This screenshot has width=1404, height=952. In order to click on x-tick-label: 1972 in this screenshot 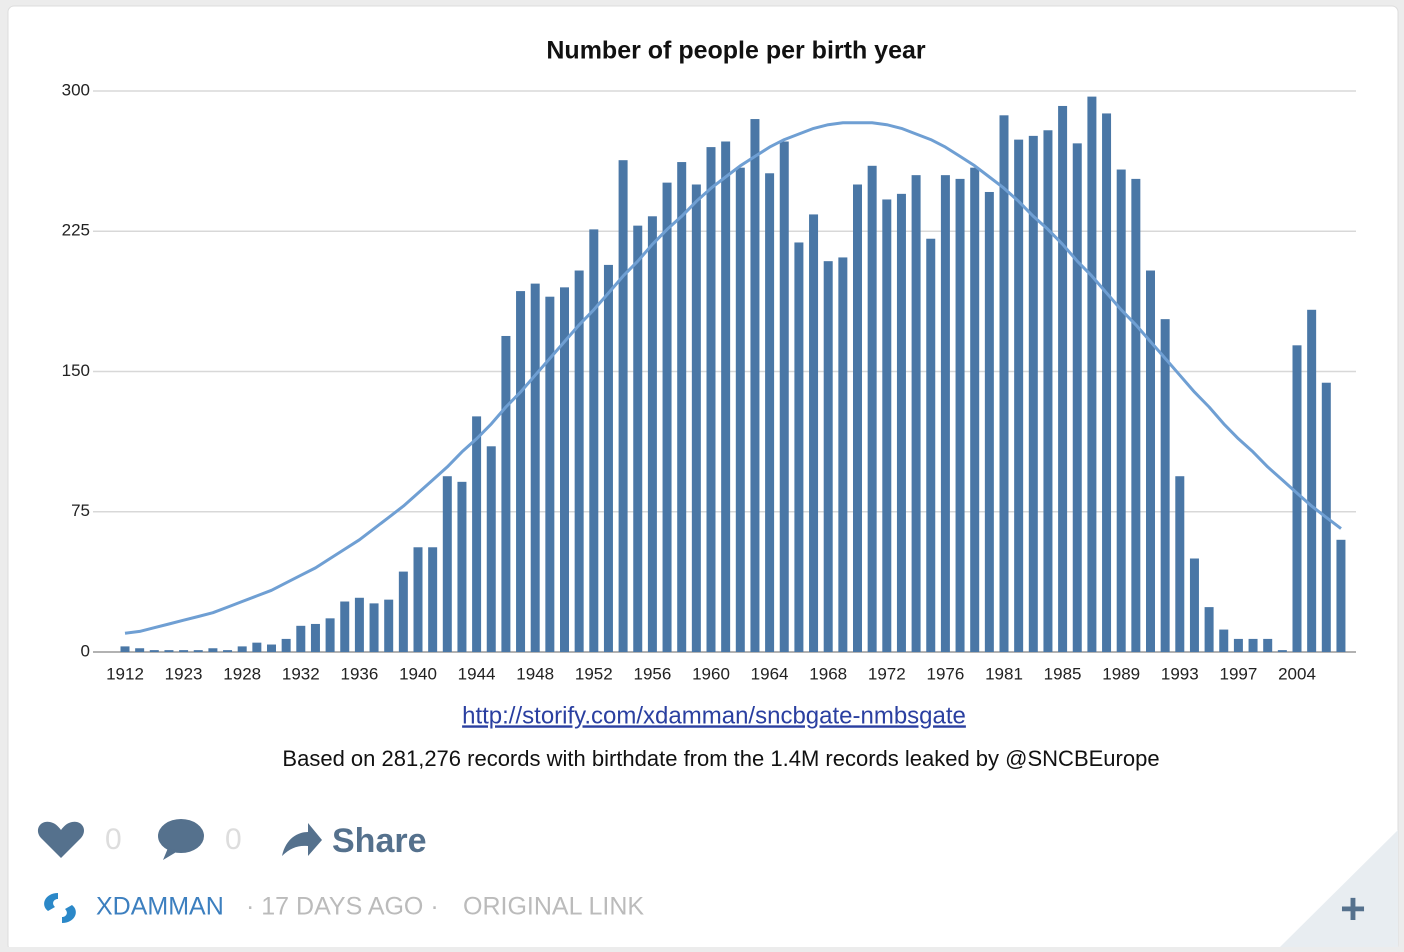, I will do `click(887, 673)`.